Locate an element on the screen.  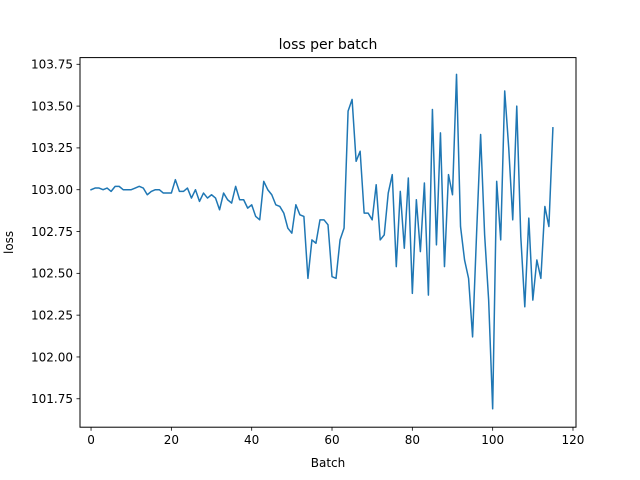
x-tick-label: 0 is located at coordinates (91, 440).